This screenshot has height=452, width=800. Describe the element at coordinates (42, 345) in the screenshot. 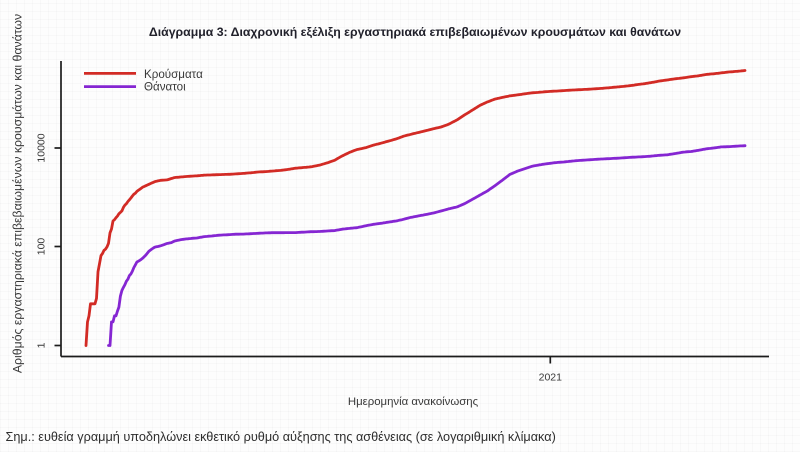

I see `svg-text: 1` at that location.